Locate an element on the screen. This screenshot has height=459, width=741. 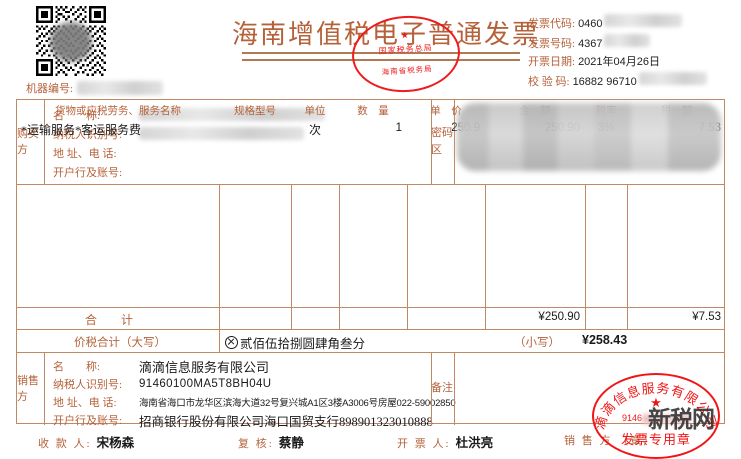
invoice-code-value: 0460 is located at coordinates (590, 24).